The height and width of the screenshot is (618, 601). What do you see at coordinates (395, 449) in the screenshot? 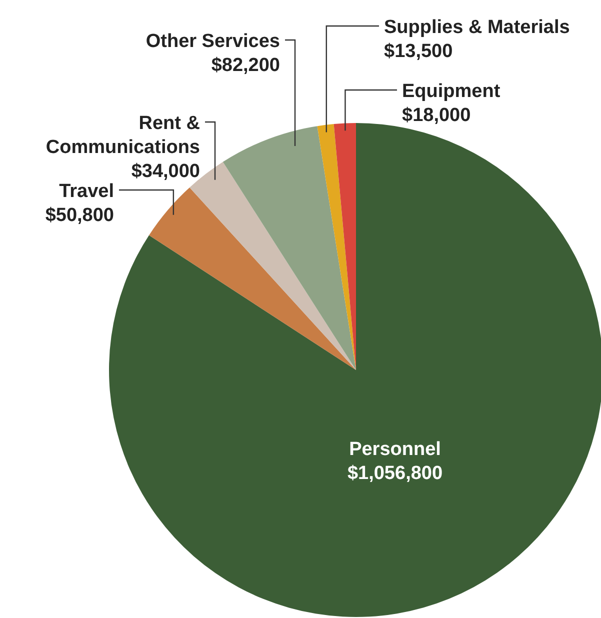
I see `slice-label: Personnel` at bounding box center [395, 449].